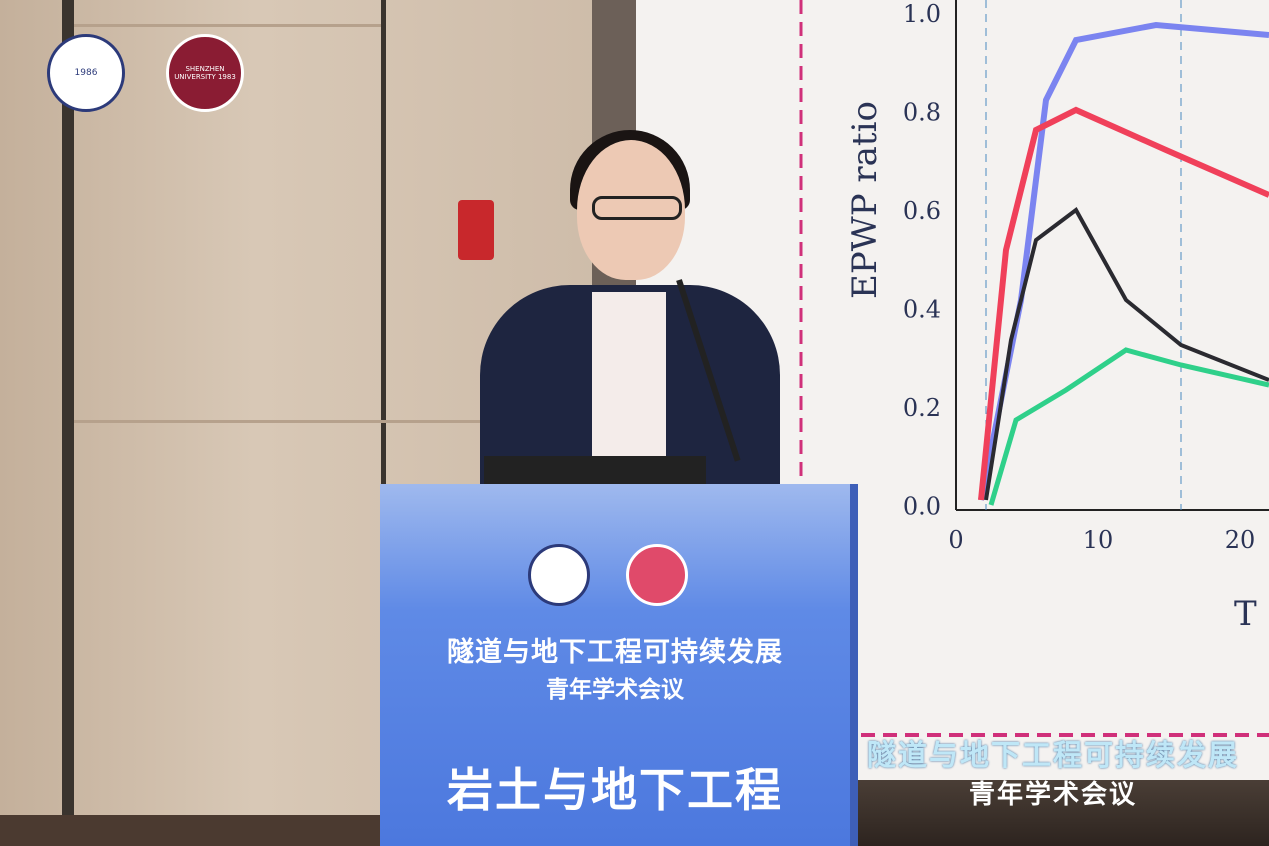 The image size is (1269, 846). Describe the element at coordinates (1052, 795) in the screenshot. I see `screen-caption-subtitle: 青年学术会议` at that location.